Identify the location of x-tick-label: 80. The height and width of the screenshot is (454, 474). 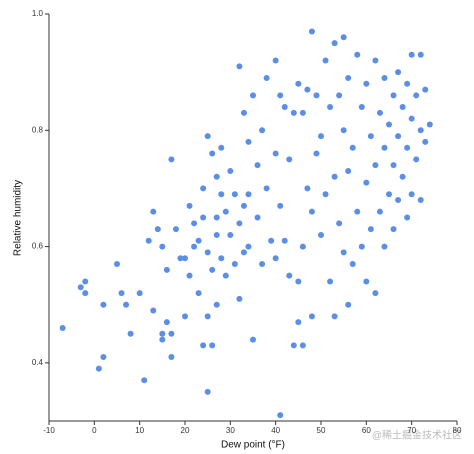
(457, 430).